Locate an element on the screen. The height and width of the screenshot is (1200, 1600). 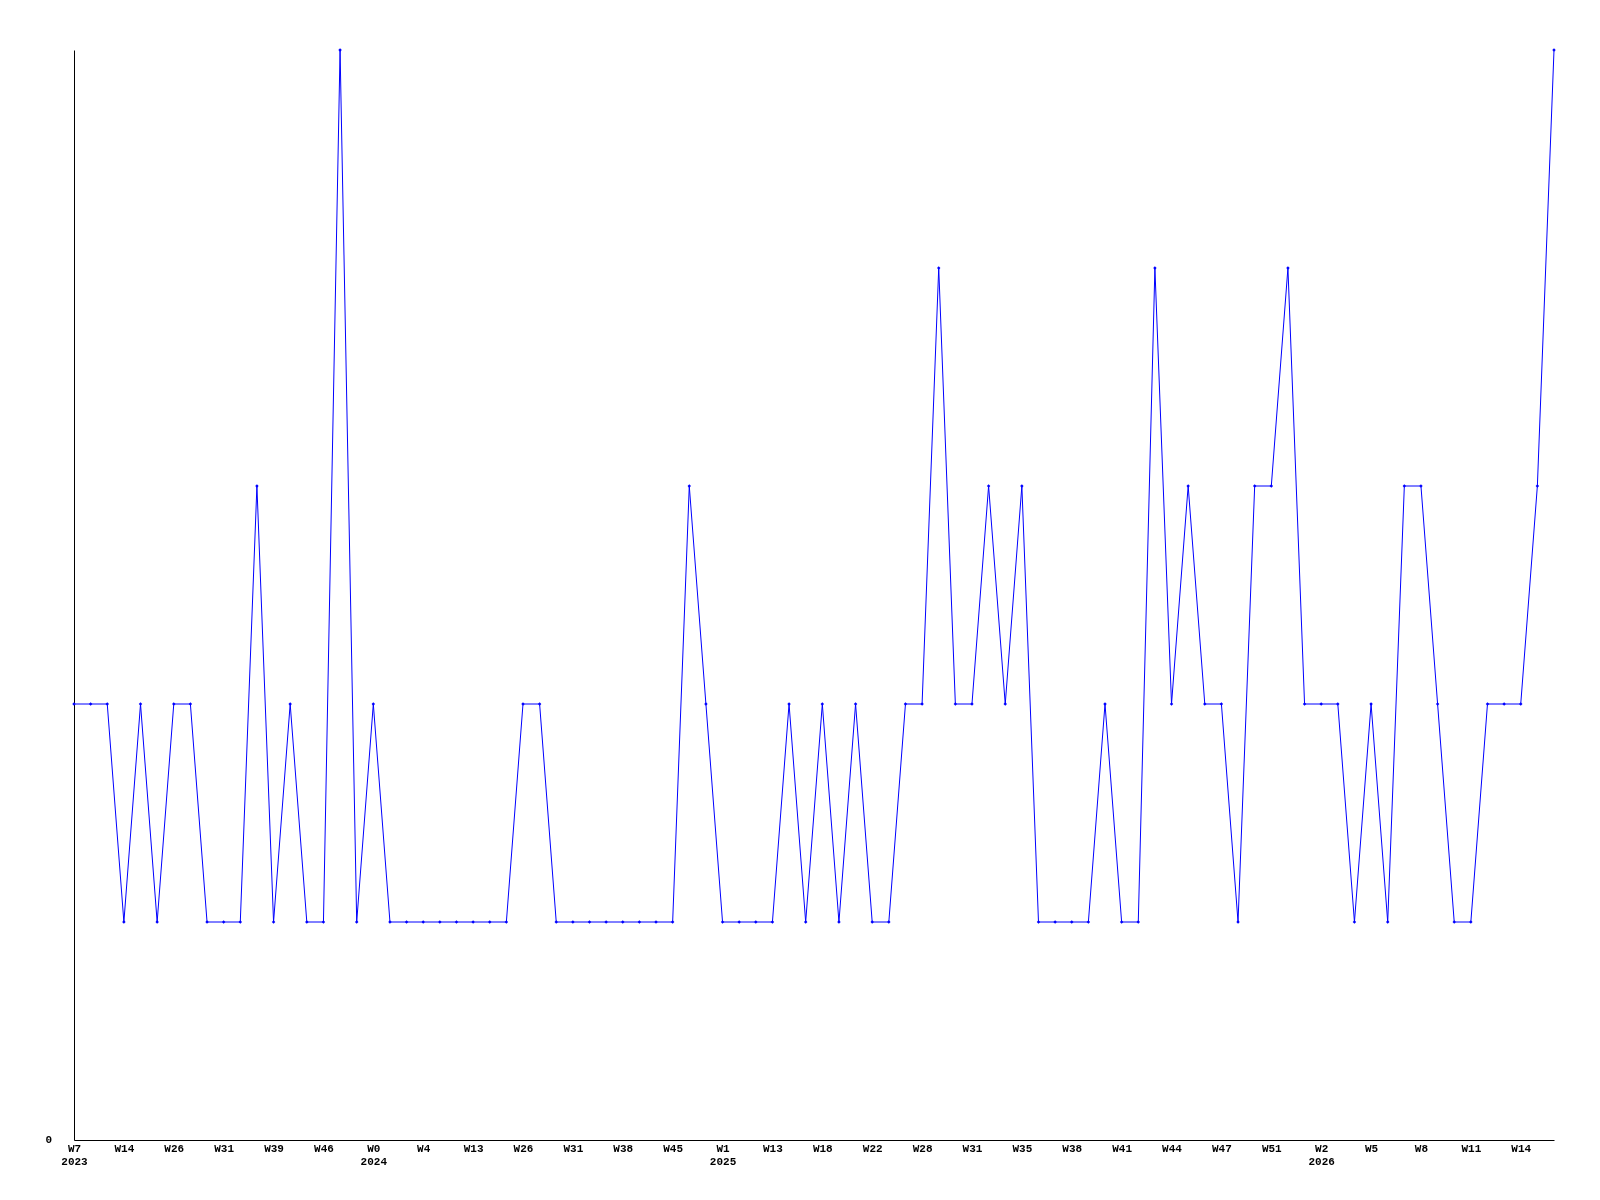
x-tick-label: W44 is located at coordinates (1172, 1148).